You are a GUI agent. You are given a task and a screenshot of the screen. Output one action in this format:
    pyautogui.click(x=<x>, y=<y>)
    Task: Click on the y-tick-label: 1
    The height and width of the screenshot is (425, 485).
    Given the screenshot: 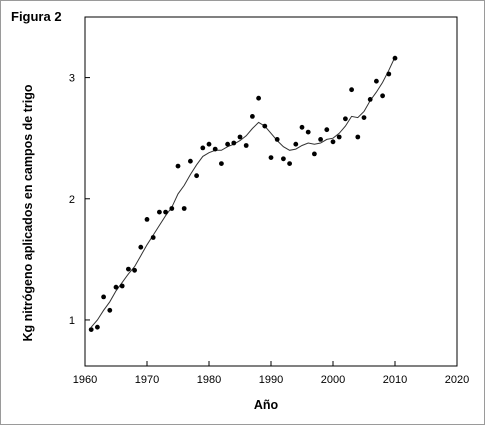 What is the action you would take?
    pyautogui.click(x=72, y=321)
    